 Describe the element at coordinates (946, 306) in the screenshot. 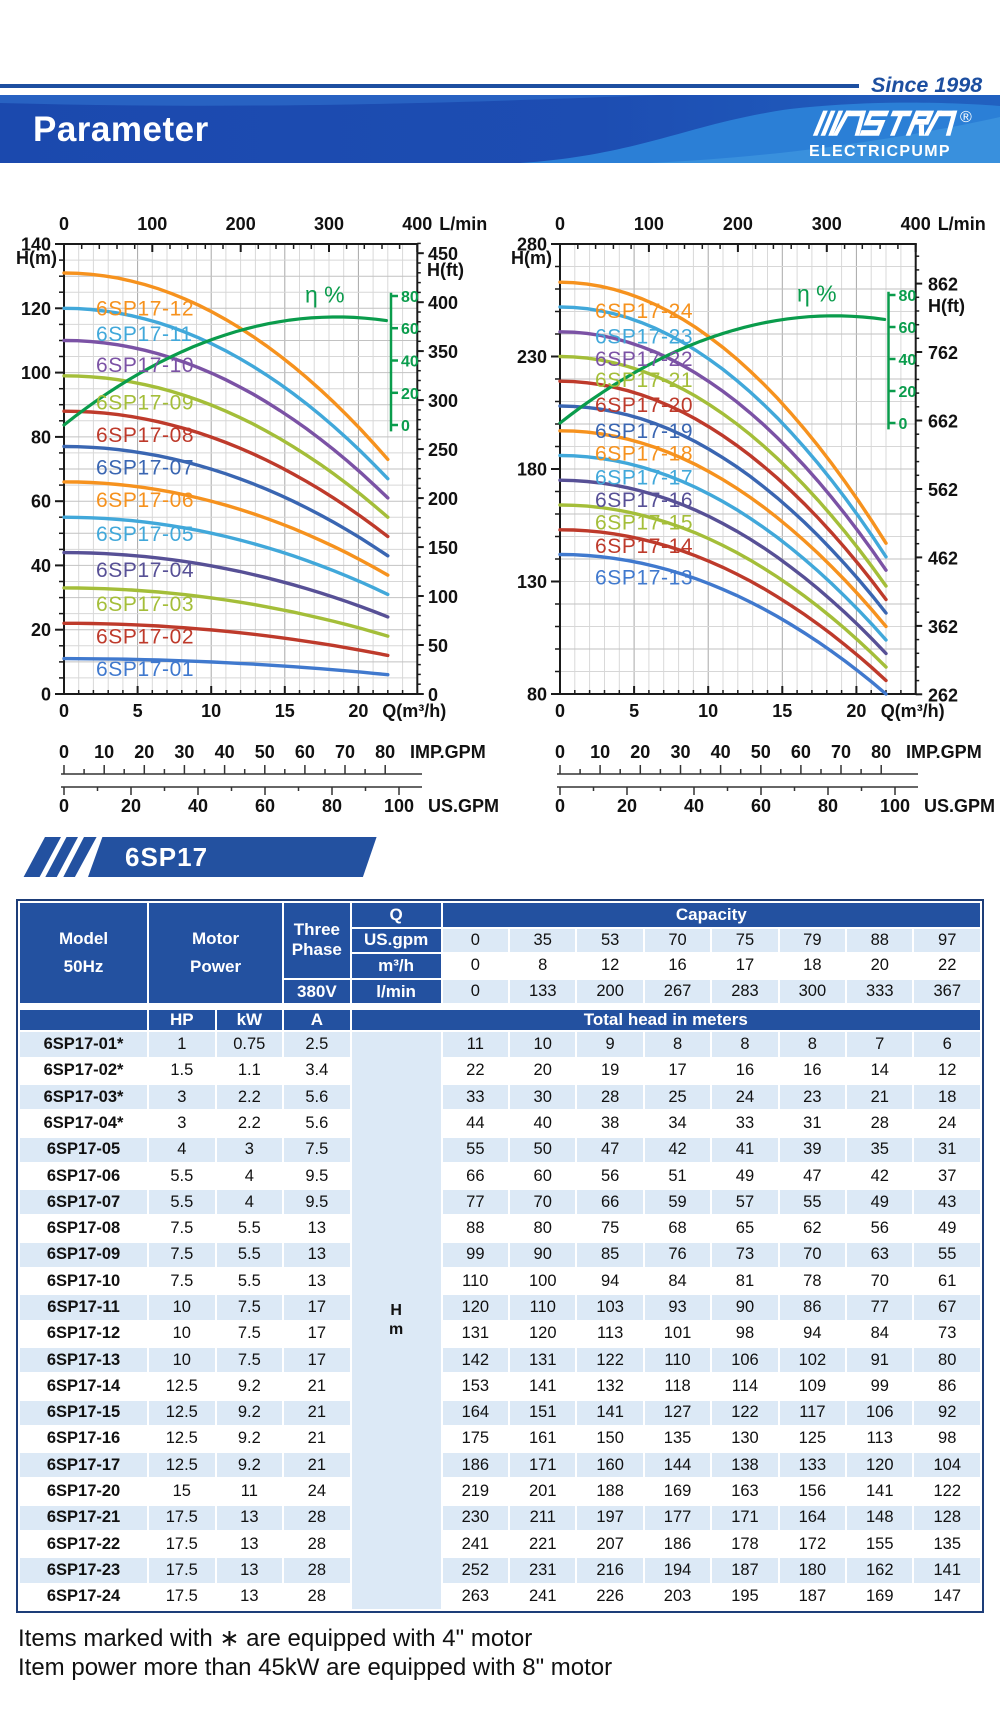

I see `svg-text: H(ft)` at that location.